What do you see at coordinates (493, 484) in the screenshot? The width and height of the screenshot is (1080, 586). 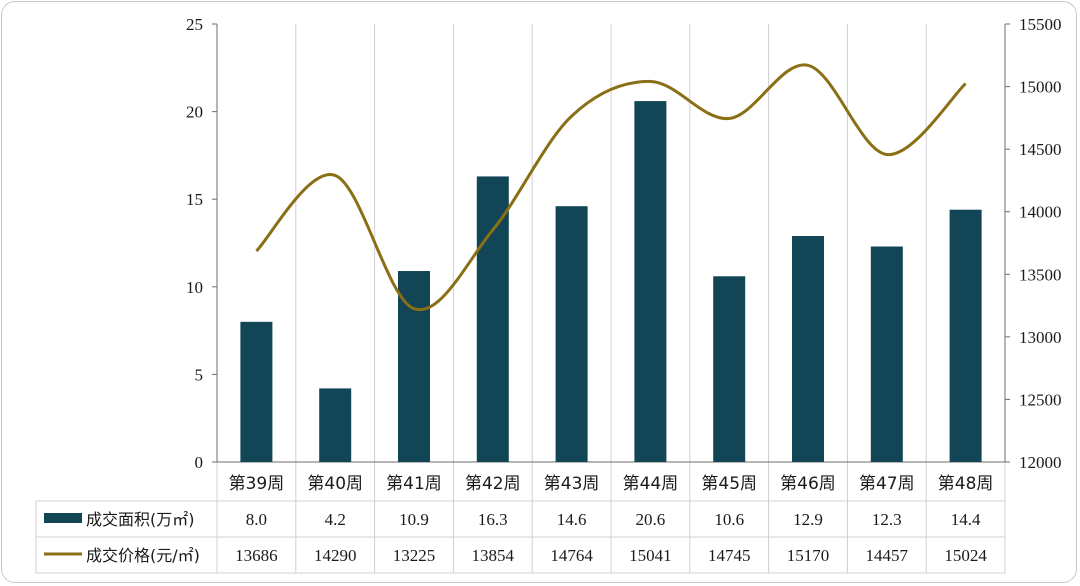 I see `category-label: 第42周` at bounding box center [493, 484].